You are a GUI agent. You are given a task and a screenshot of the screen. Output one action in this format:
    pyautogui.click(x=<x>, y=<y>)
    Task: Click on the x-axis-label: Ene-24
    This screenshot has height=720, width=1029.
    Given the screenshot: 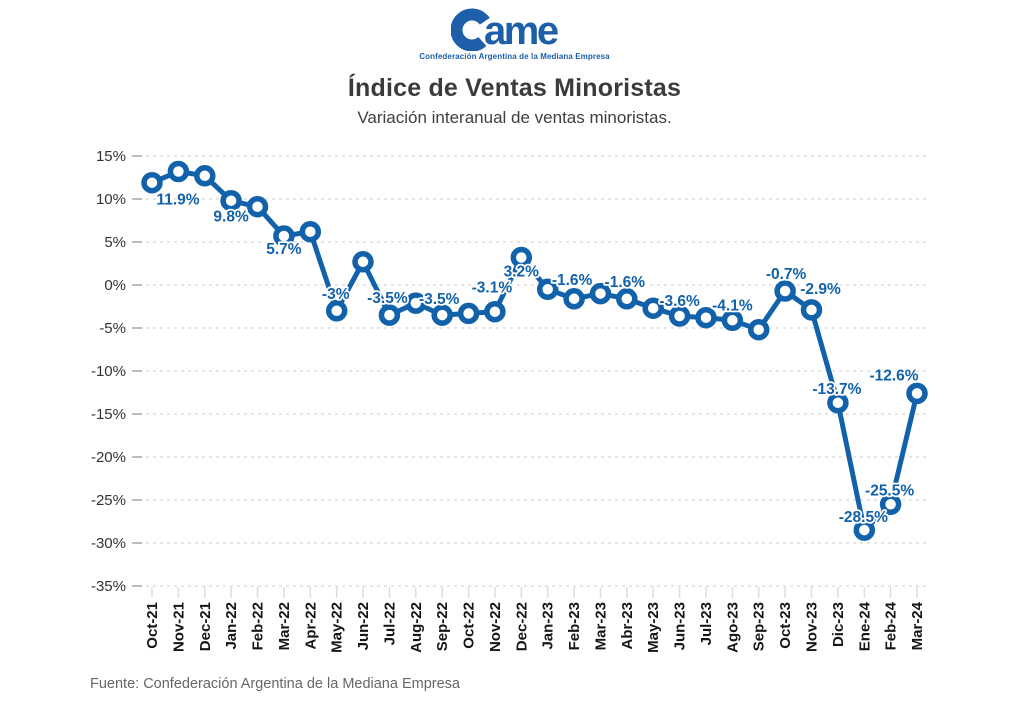 What is the action you would take?
    pyautogui.click(x=864, y=626)
    